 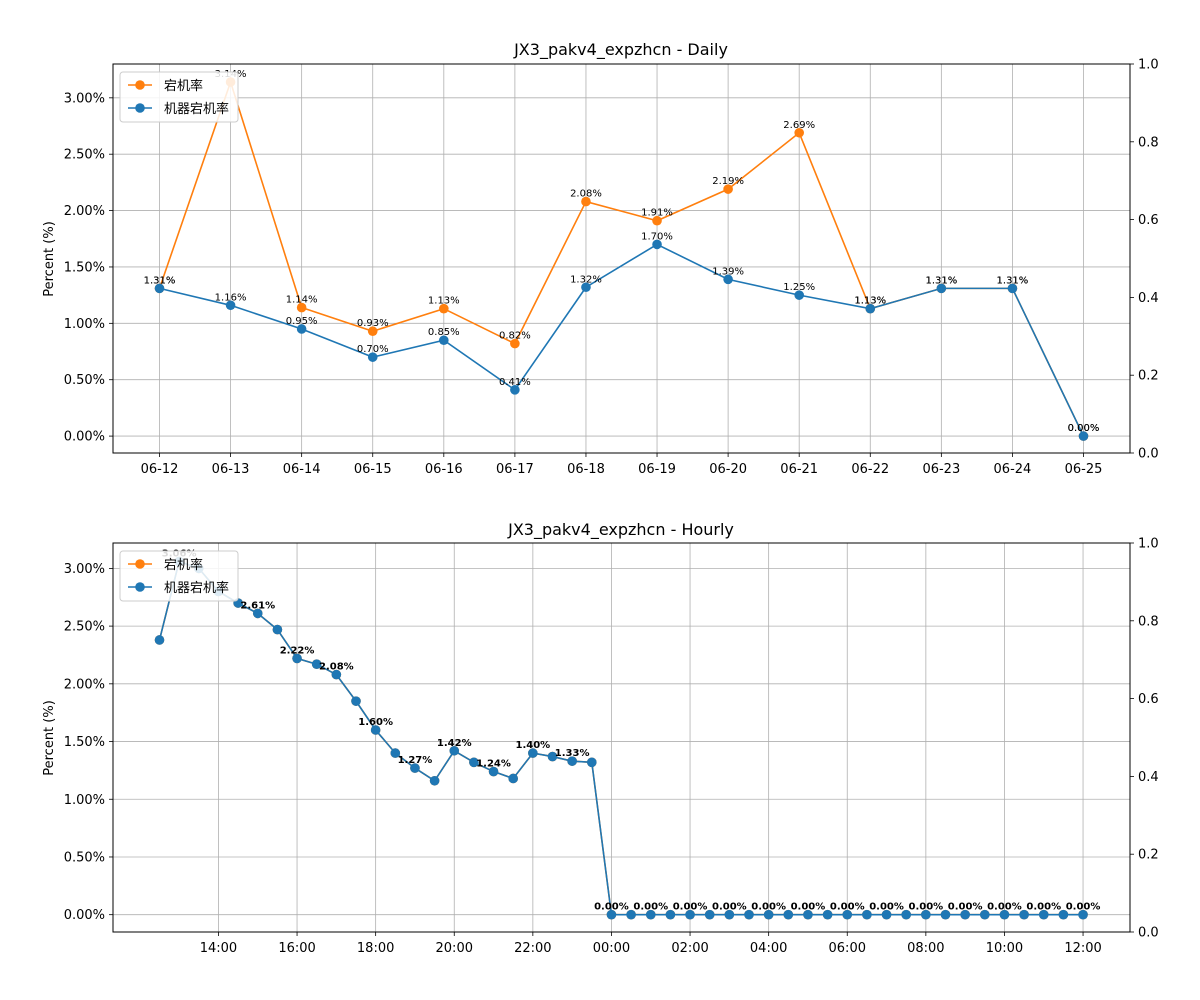 What do you see at coordinates (1004, 948) in the screenshot?
I see `hourly-xtick-label: 10:00` at bounding box center [1004, 948].